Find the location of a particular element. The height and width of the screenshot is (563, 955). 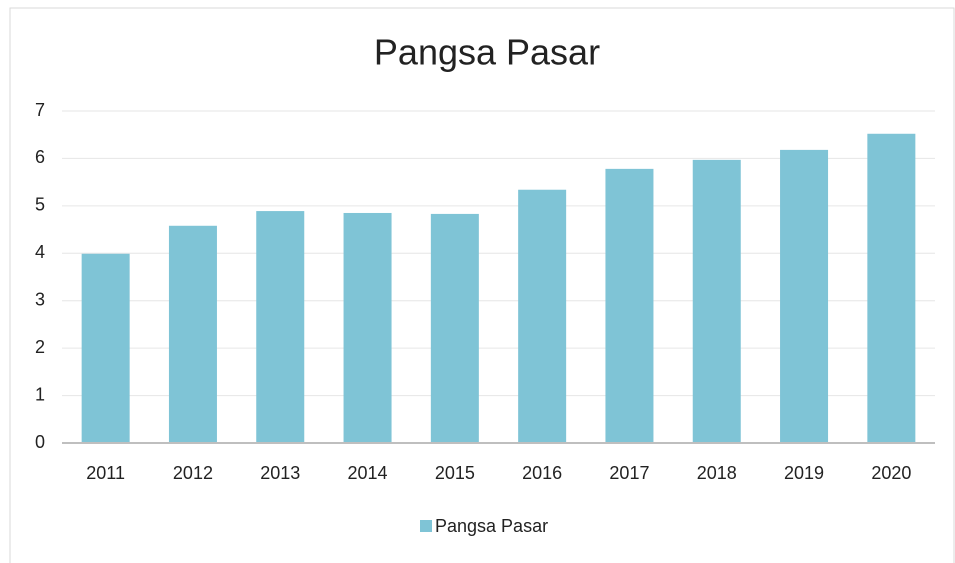

chart-title: Pangsa Pasar is located at coordinates (487, 52).